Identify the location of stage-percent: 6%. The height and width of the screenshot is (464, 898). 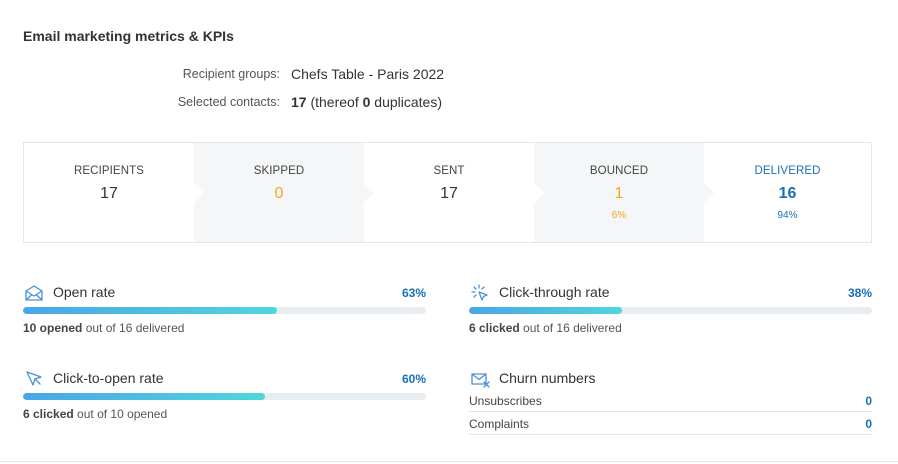
(619, 215).